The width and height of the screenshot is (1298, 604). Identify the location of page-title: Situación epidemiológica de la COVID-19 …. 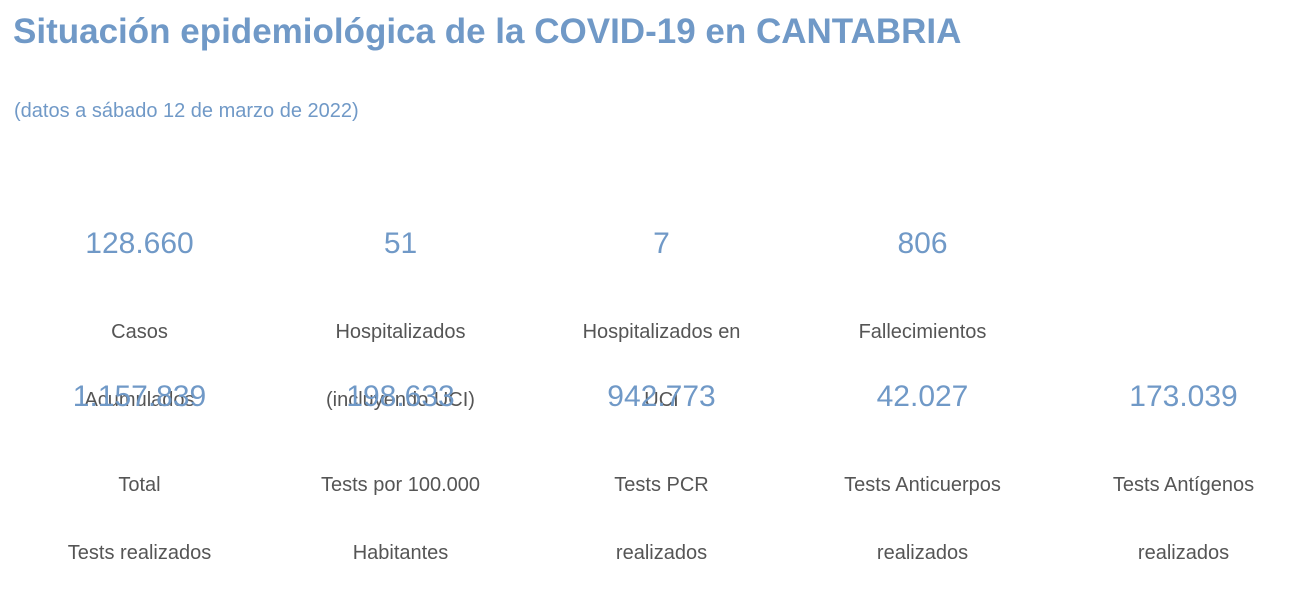
(487, 31).